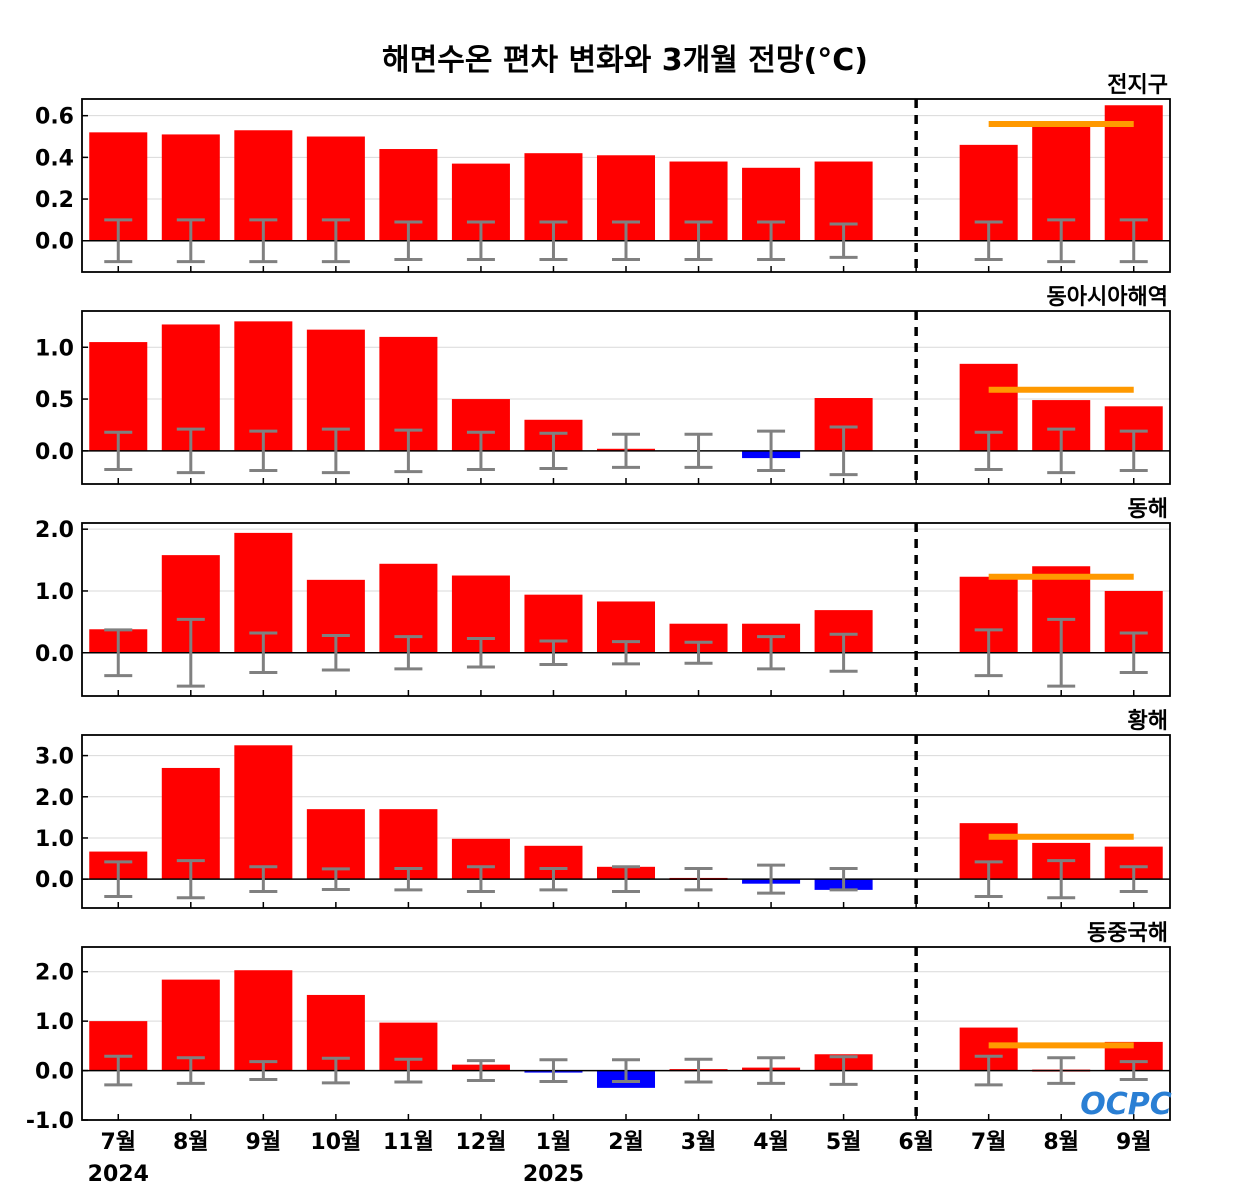 Image resolution: width=1250 pixels, height=1204 pixels. Describe the element at coordinates (1126, 1104) in the screenshot. I see `ocpc-logo: OCPC` at that location.